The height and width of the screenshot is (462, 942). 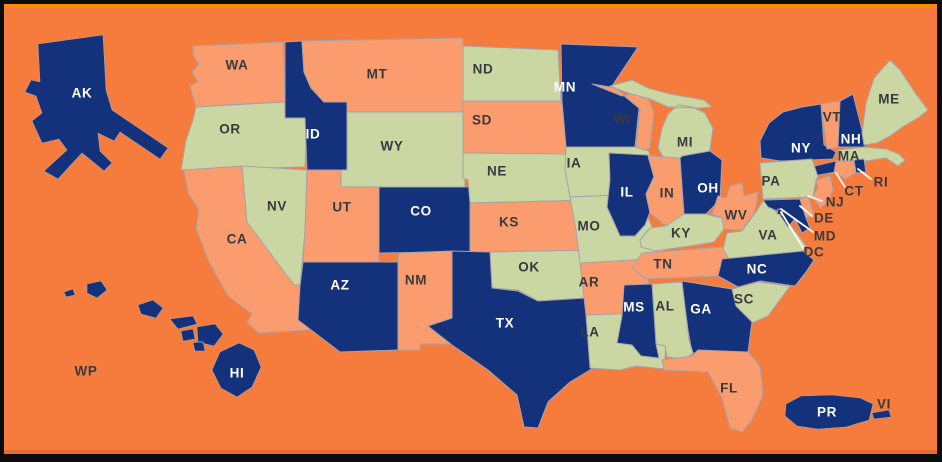 I want to click on state-label-sd: SD, so click(x=482, y=120).